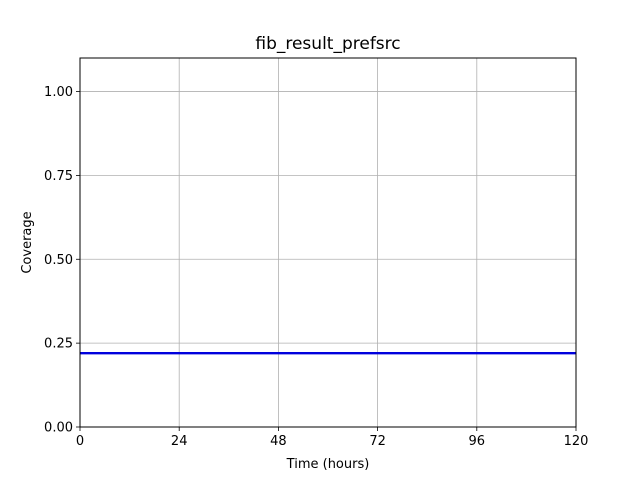 The image size is (640, 484). What do you see at coordinates (58, 260) in the screenshot?
I see `y-tick-label: 0.50` at bounding box center [58, 260].